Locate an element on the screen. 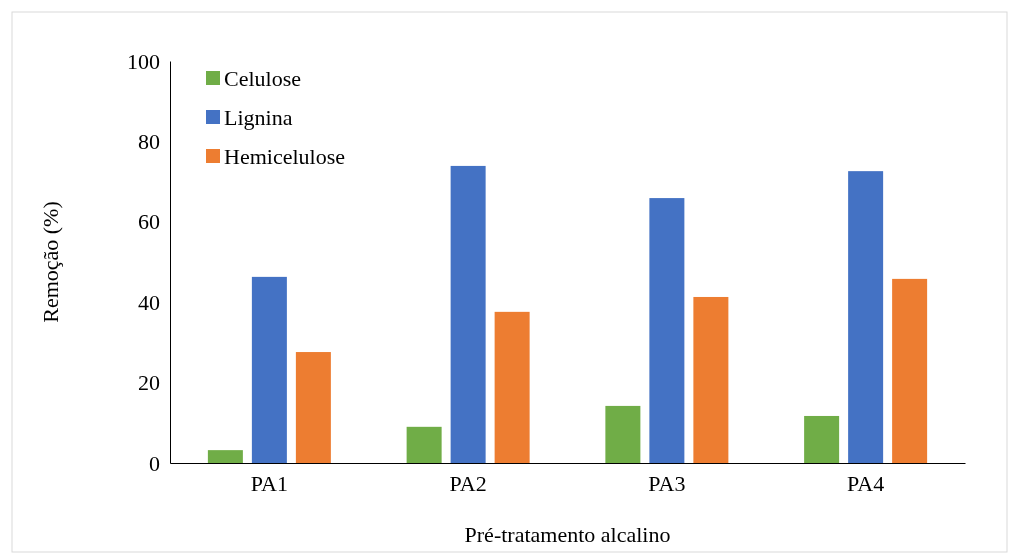 The image size is (1013, 558). y-tick-label: 100 is located at coordinates (143, 61).